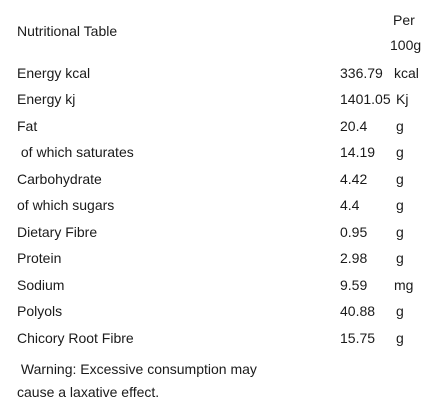 Image resolution: width=441 pixels, height=416 pixels. Describe the element at coordinates (67, 31) in the screenshot. I see `table-title: Nutritional Table` at that location.